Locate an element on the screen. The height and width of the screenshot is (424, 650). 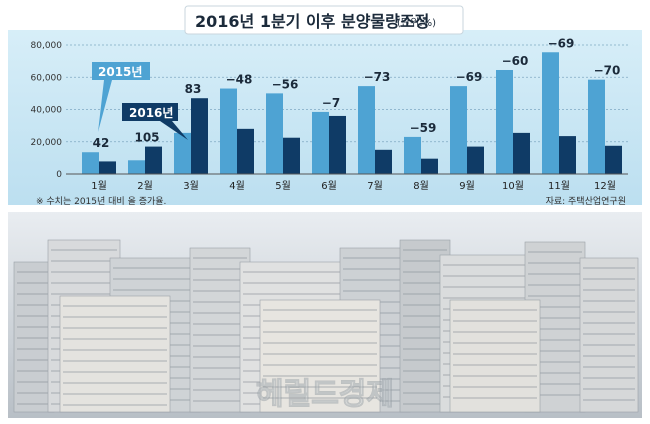
pct-label: −73 is located at coordinates (377, 77).